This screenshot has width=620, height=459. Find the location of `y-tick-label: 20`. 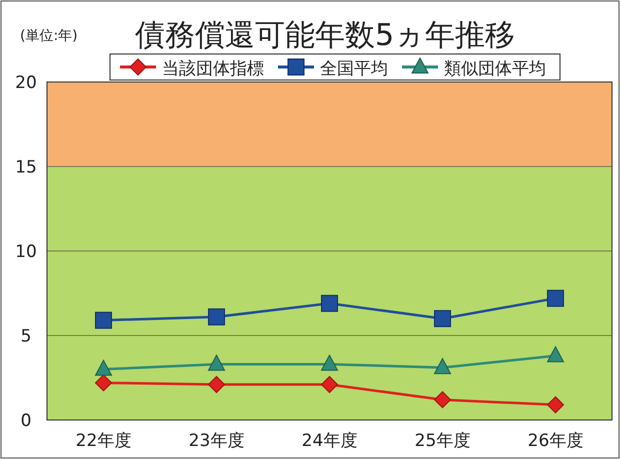

y-tick-label: 20 is located at coordinates (26, 83).